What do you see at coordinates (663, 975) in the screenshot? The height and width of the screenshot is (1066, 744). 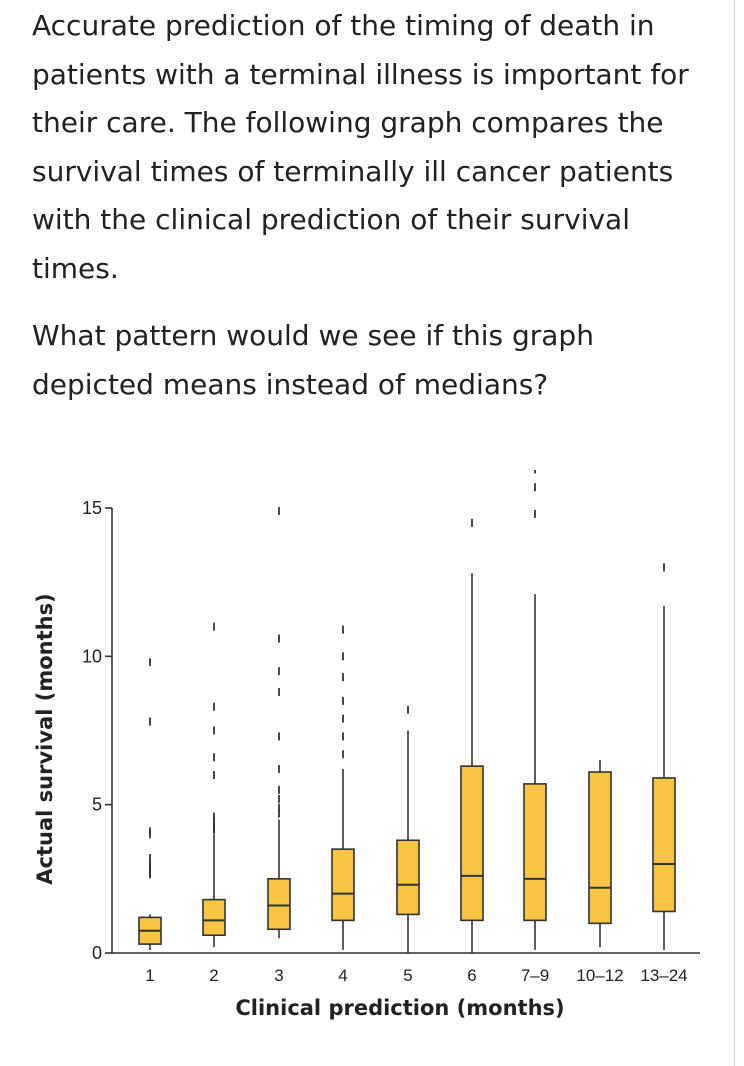 I see `x-tick-label: 13–24` at bounding box center [663, 975].